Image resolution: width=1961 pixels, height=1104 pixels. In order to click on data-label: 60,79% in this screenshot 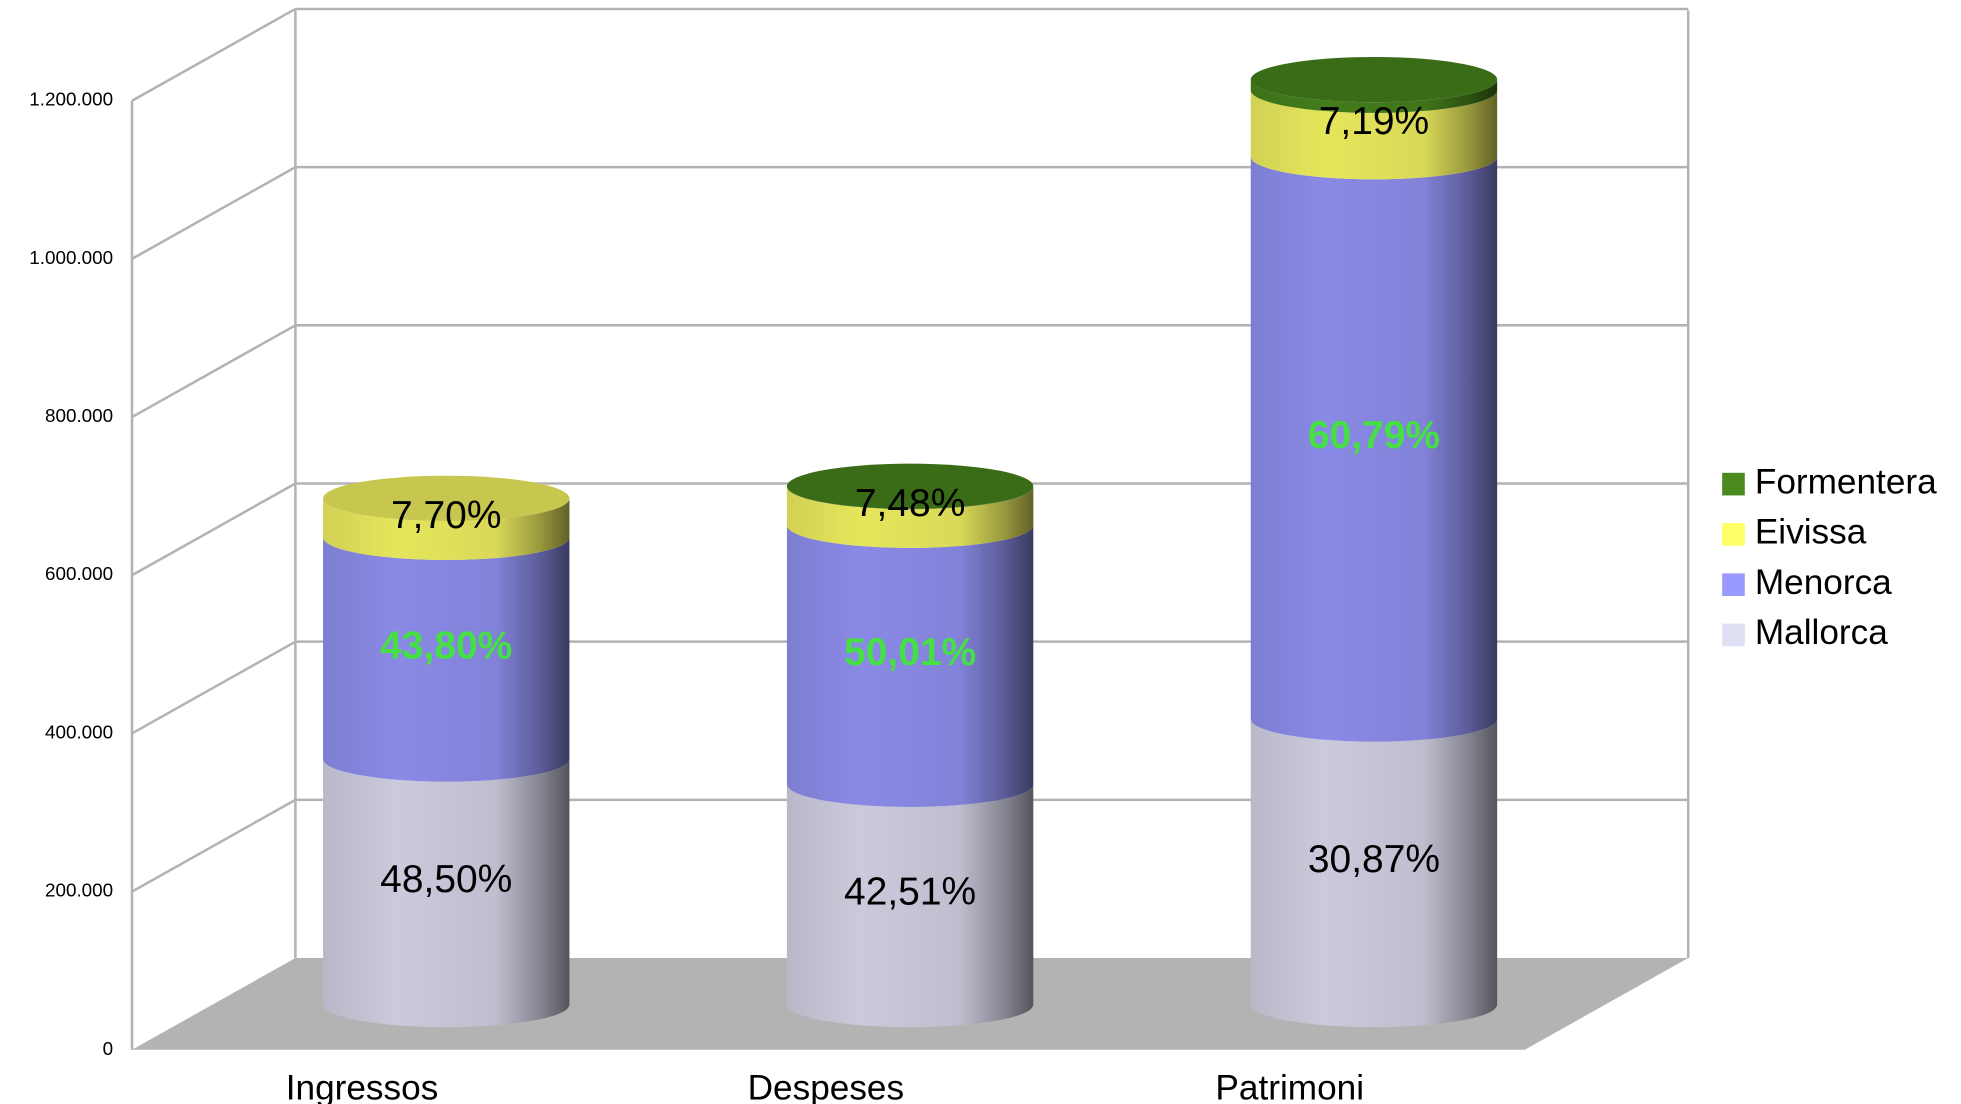, I will do `click(1374, 435)`.